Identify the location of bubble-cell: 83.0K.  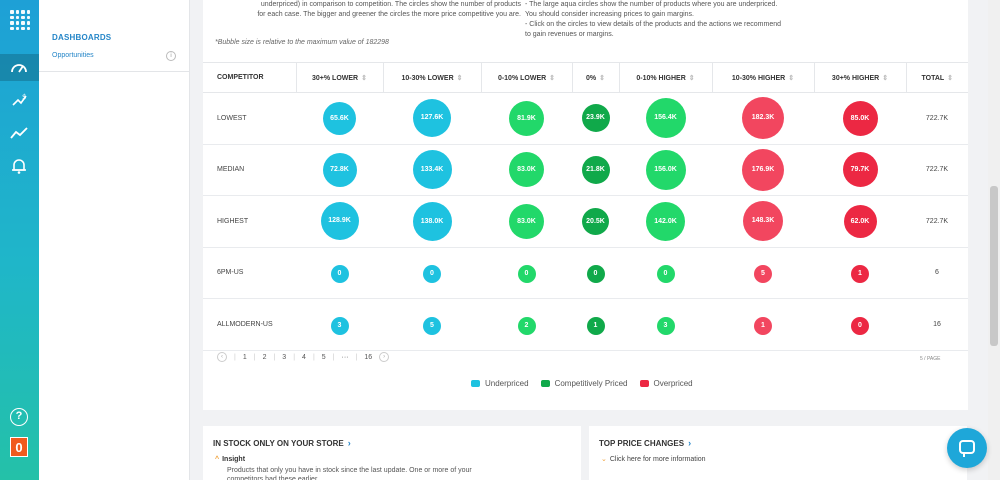
(526, 170).